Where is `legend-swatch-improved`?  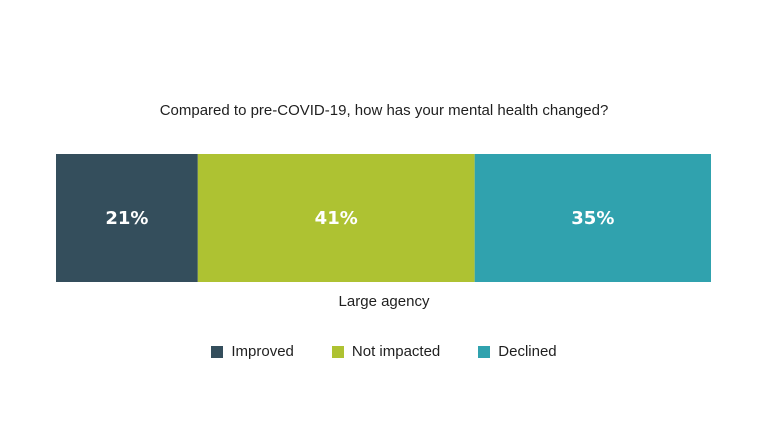
legend-swatch-improved is located at coordinates (217, 351).